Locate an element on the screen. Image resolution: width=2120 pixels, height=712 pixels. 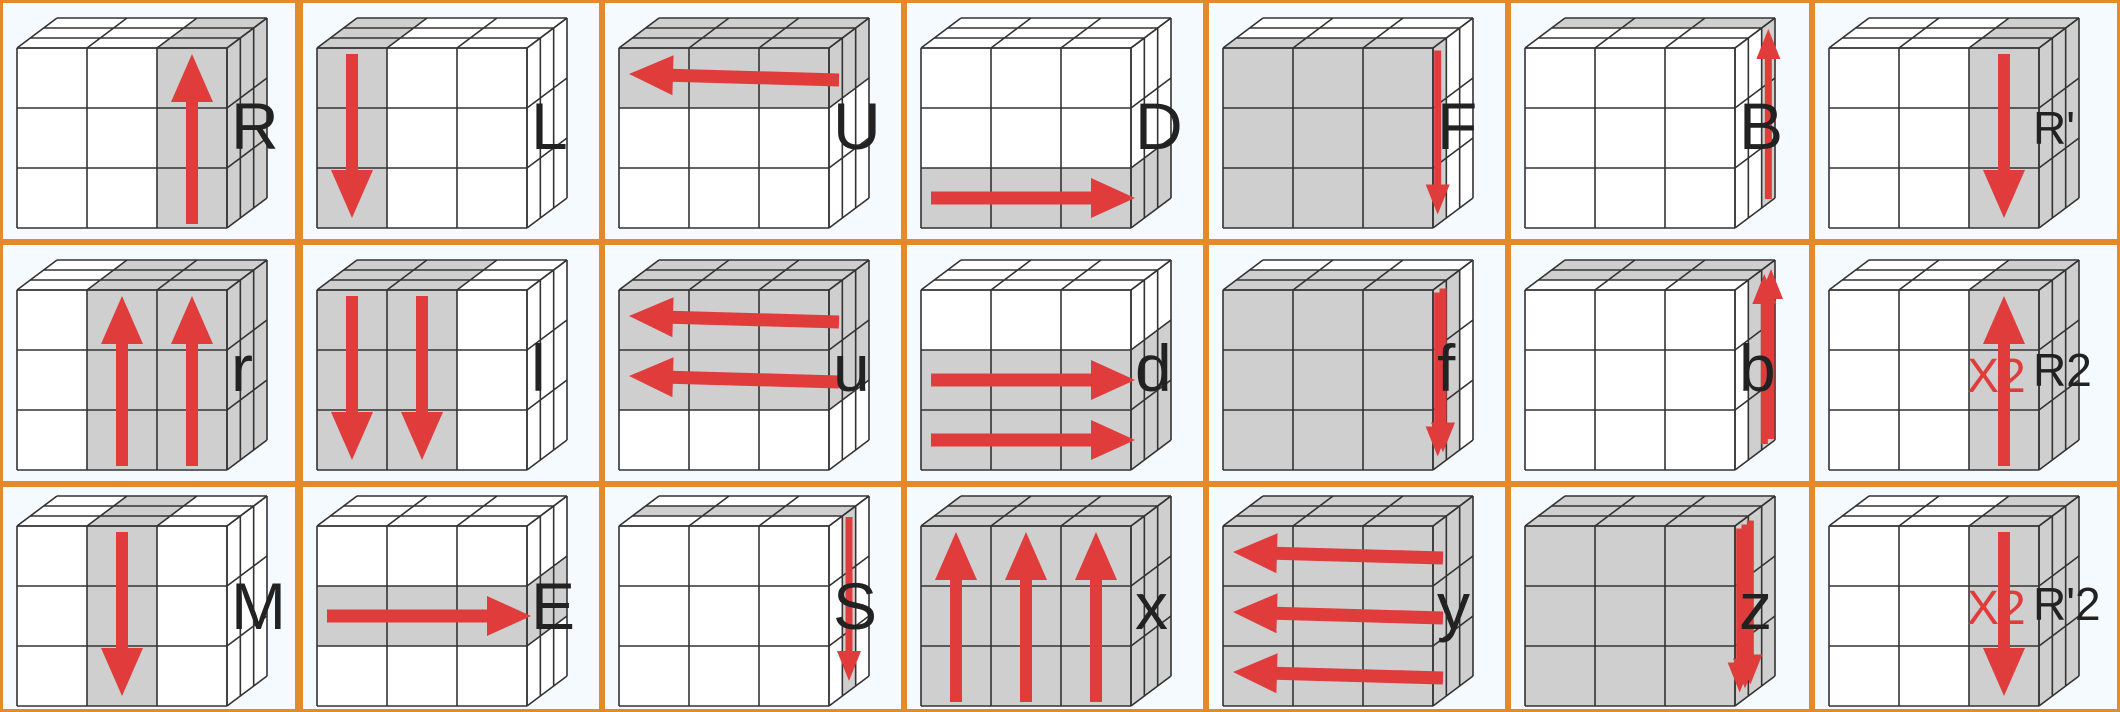
move-cell-s: S is located at coordinates (753, 598).